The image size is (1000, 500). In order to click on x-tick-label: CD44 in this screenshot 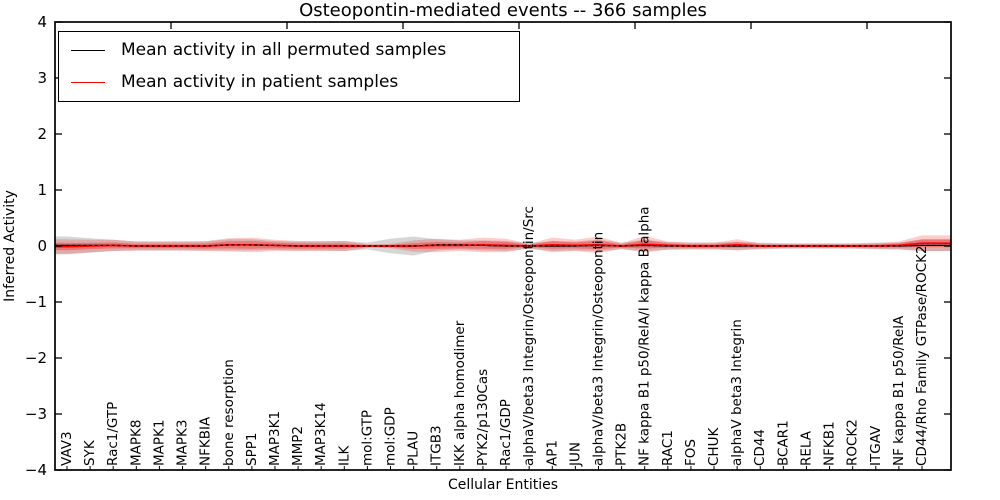, I will do `click(760, 447)`.